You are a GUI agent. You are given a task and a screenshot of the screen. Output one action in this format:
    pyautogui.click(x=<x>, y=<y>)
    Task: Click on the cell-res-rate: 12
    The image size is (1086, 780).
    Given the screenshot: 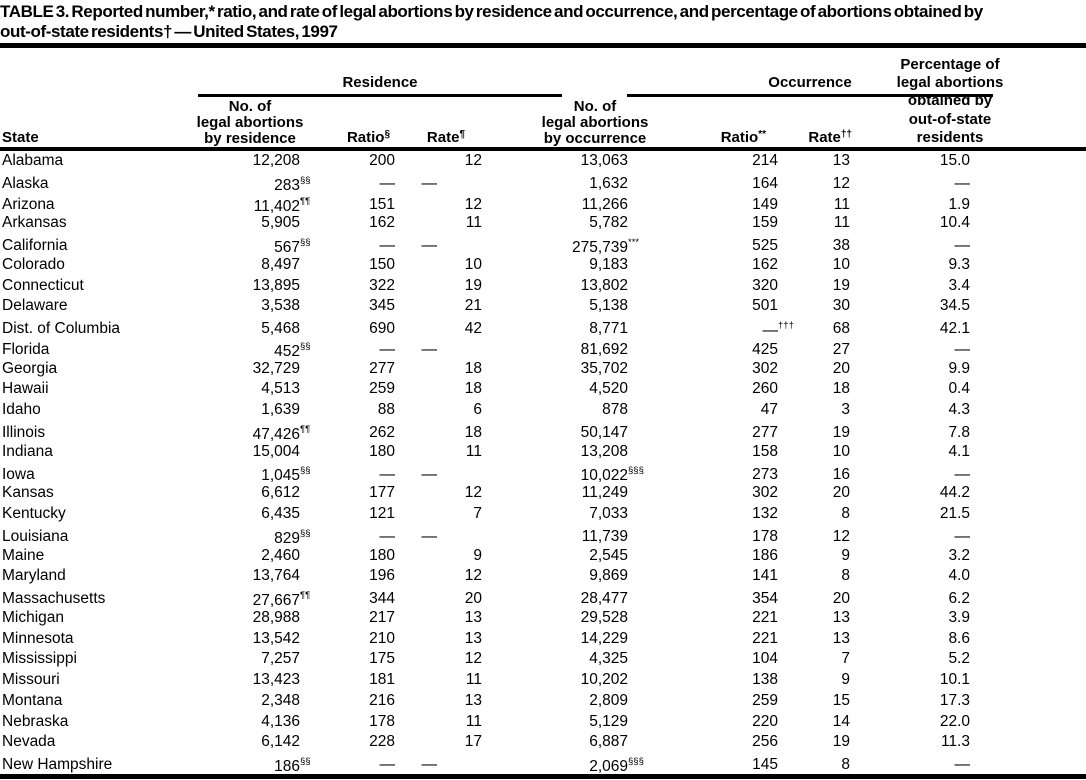 What is the action you would take?
    pyautogui.click(x=473, y=576)
    